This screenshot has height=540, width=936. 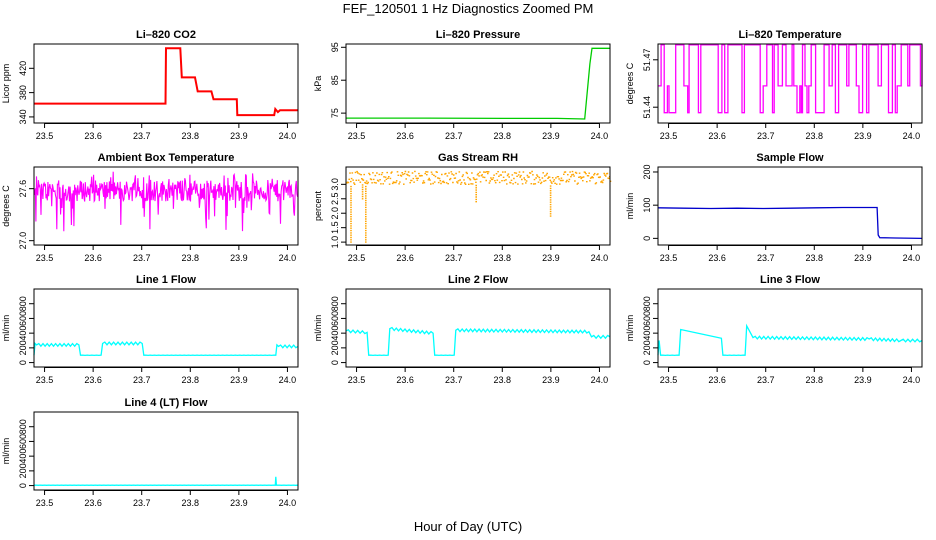 I want to click on panel-title: Li–820 Pressure, so click(x=478, y=35).